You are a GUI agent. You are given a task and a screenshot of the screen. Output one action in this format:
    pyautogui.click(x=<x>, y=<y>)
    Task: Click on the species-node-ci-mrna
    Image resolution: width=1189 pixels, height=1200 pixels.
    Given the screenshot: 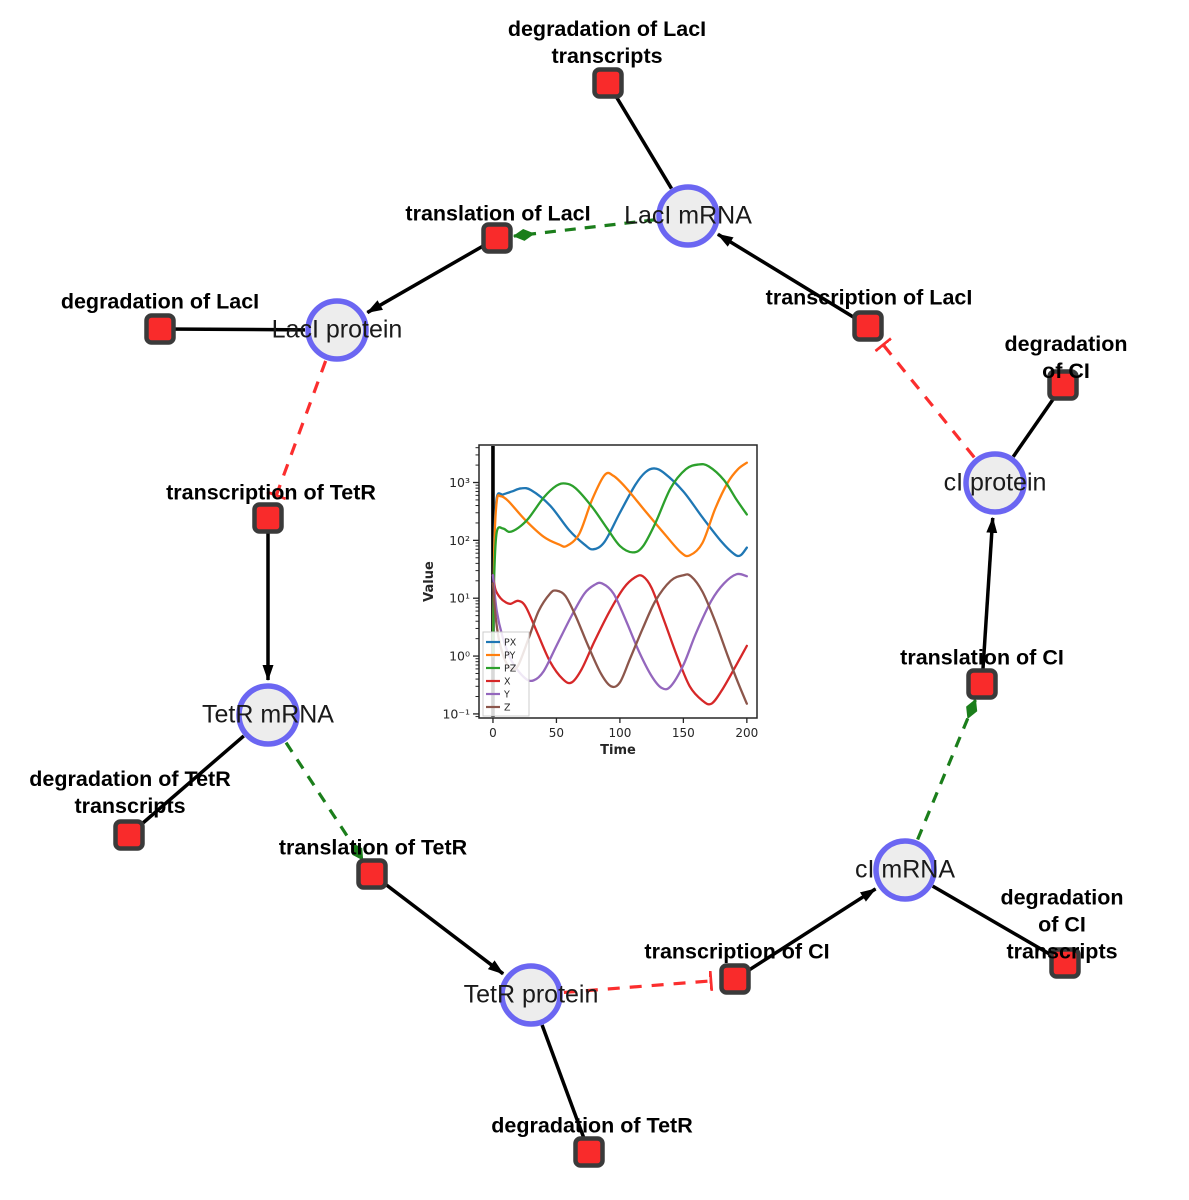 What is the action you would take?
    pyautogui.click(x=905, y=870)
    